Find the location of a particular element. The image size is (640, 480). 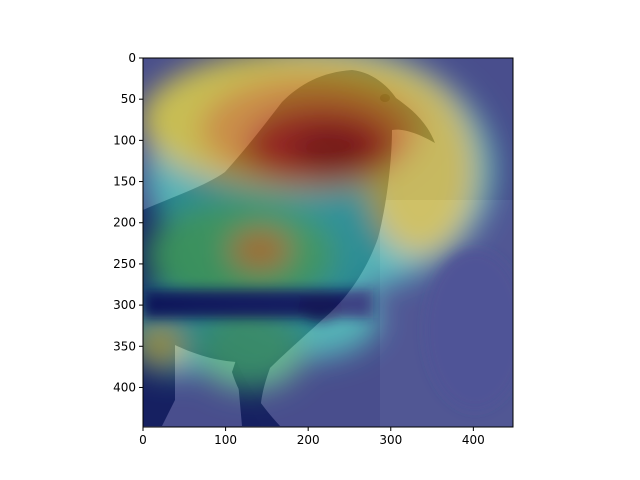

y-axis: 0 50 100 150 200 250 300 350 400 is located at coordinates (128, 222).